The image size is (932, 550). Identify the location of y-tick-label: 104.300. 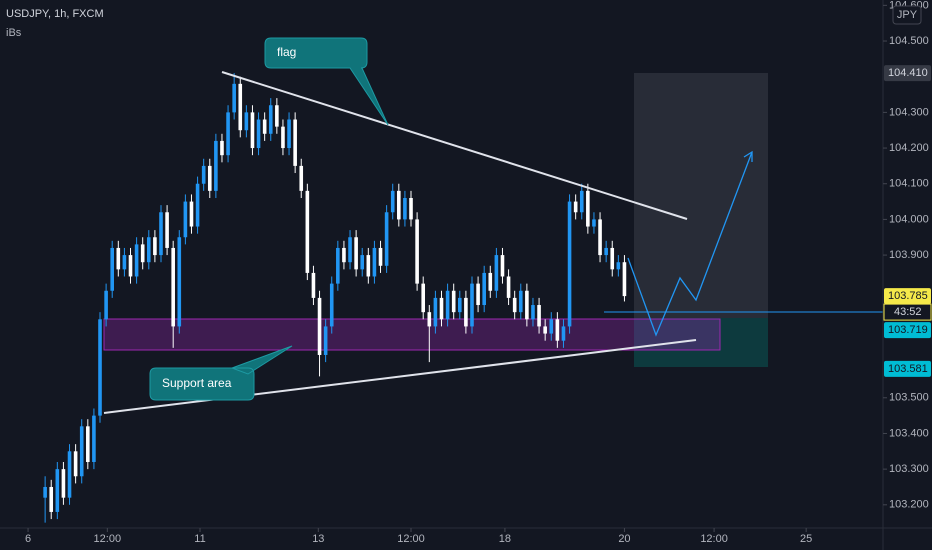
(909, 112).